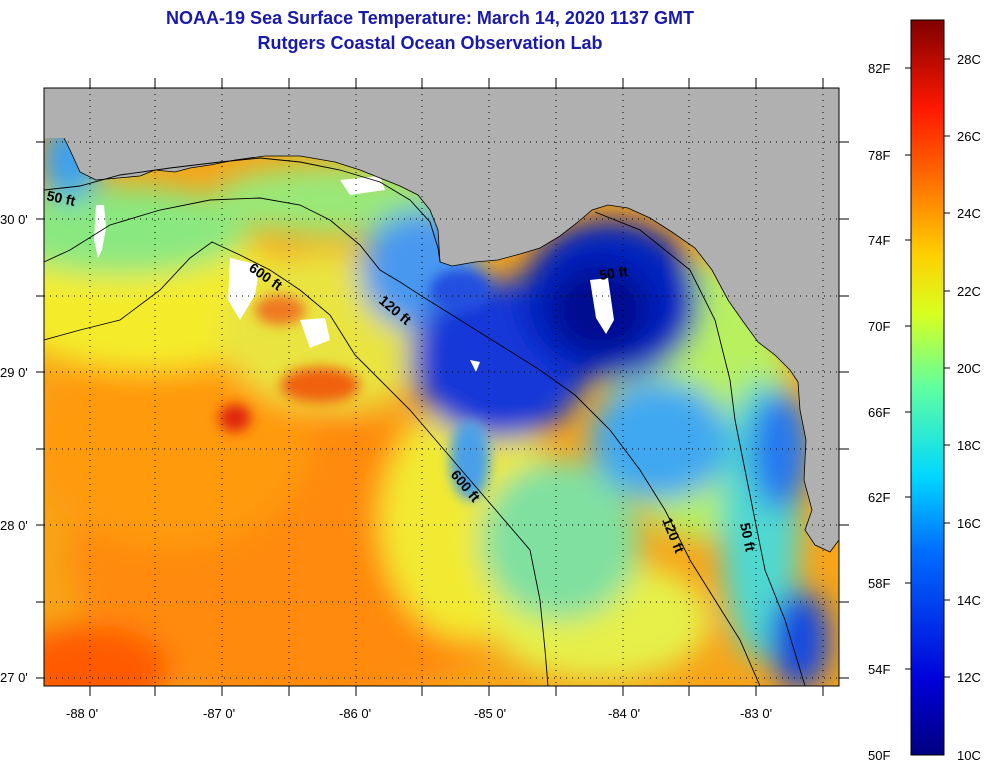  What do you see at coordinates (700, 448) in the screenshot?
I see `contour-50ft-east` at bounding box center [700, 448].